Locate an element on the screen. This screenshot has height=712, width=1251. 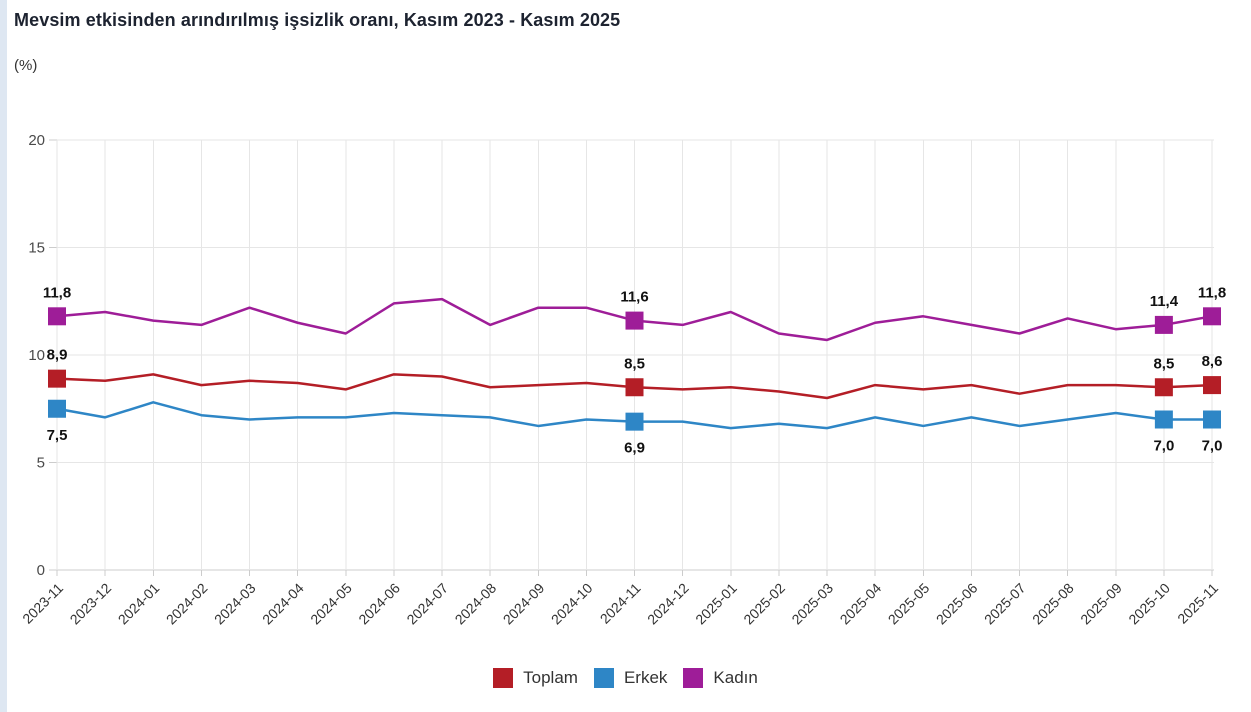
chart-subtitle: (%) is located at coordinates (26, 65).